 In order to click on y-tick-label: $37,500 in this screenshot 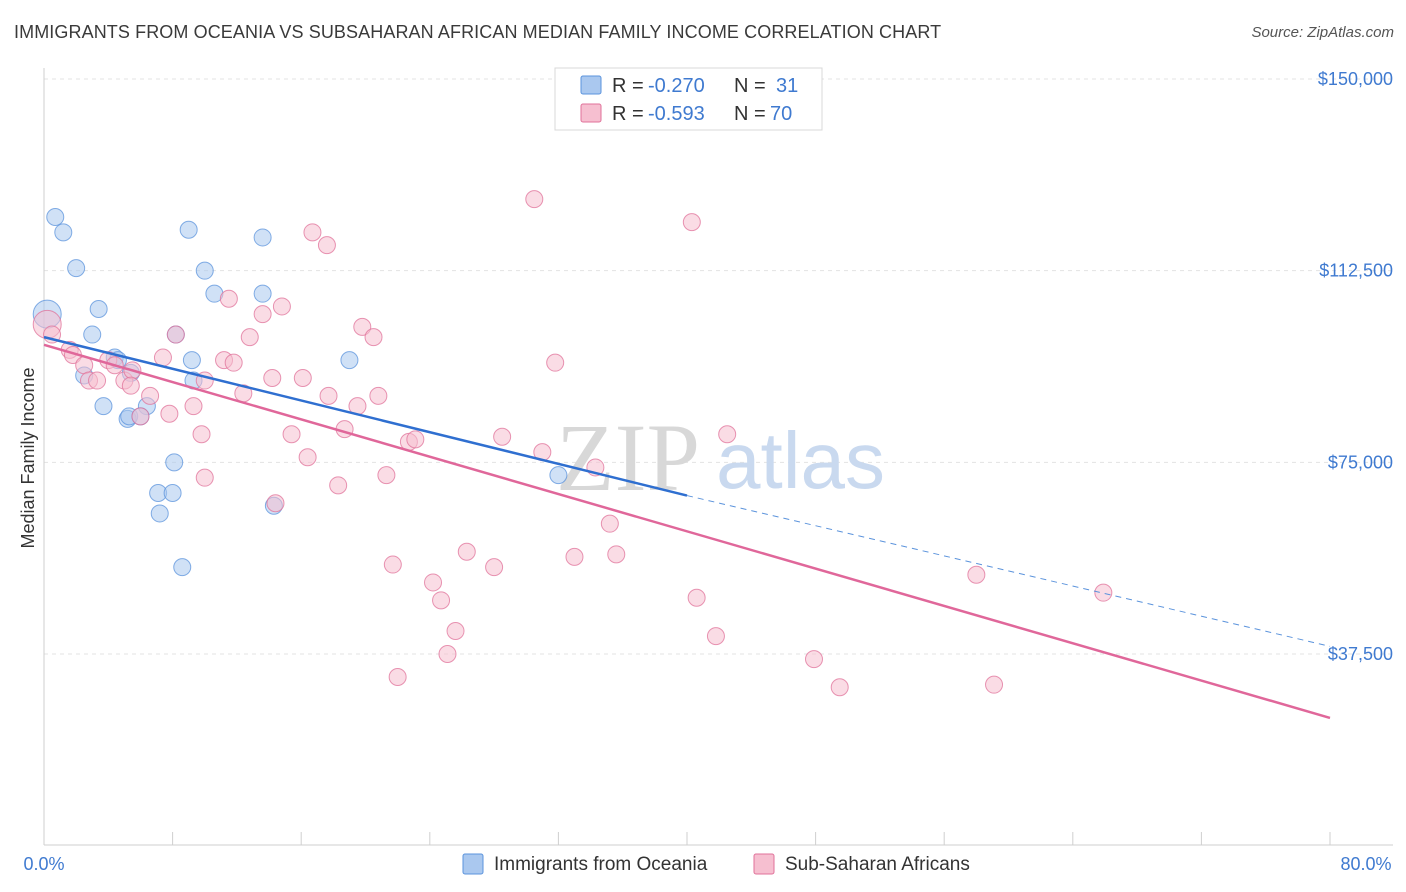, I will do `click(1360, 654)`.